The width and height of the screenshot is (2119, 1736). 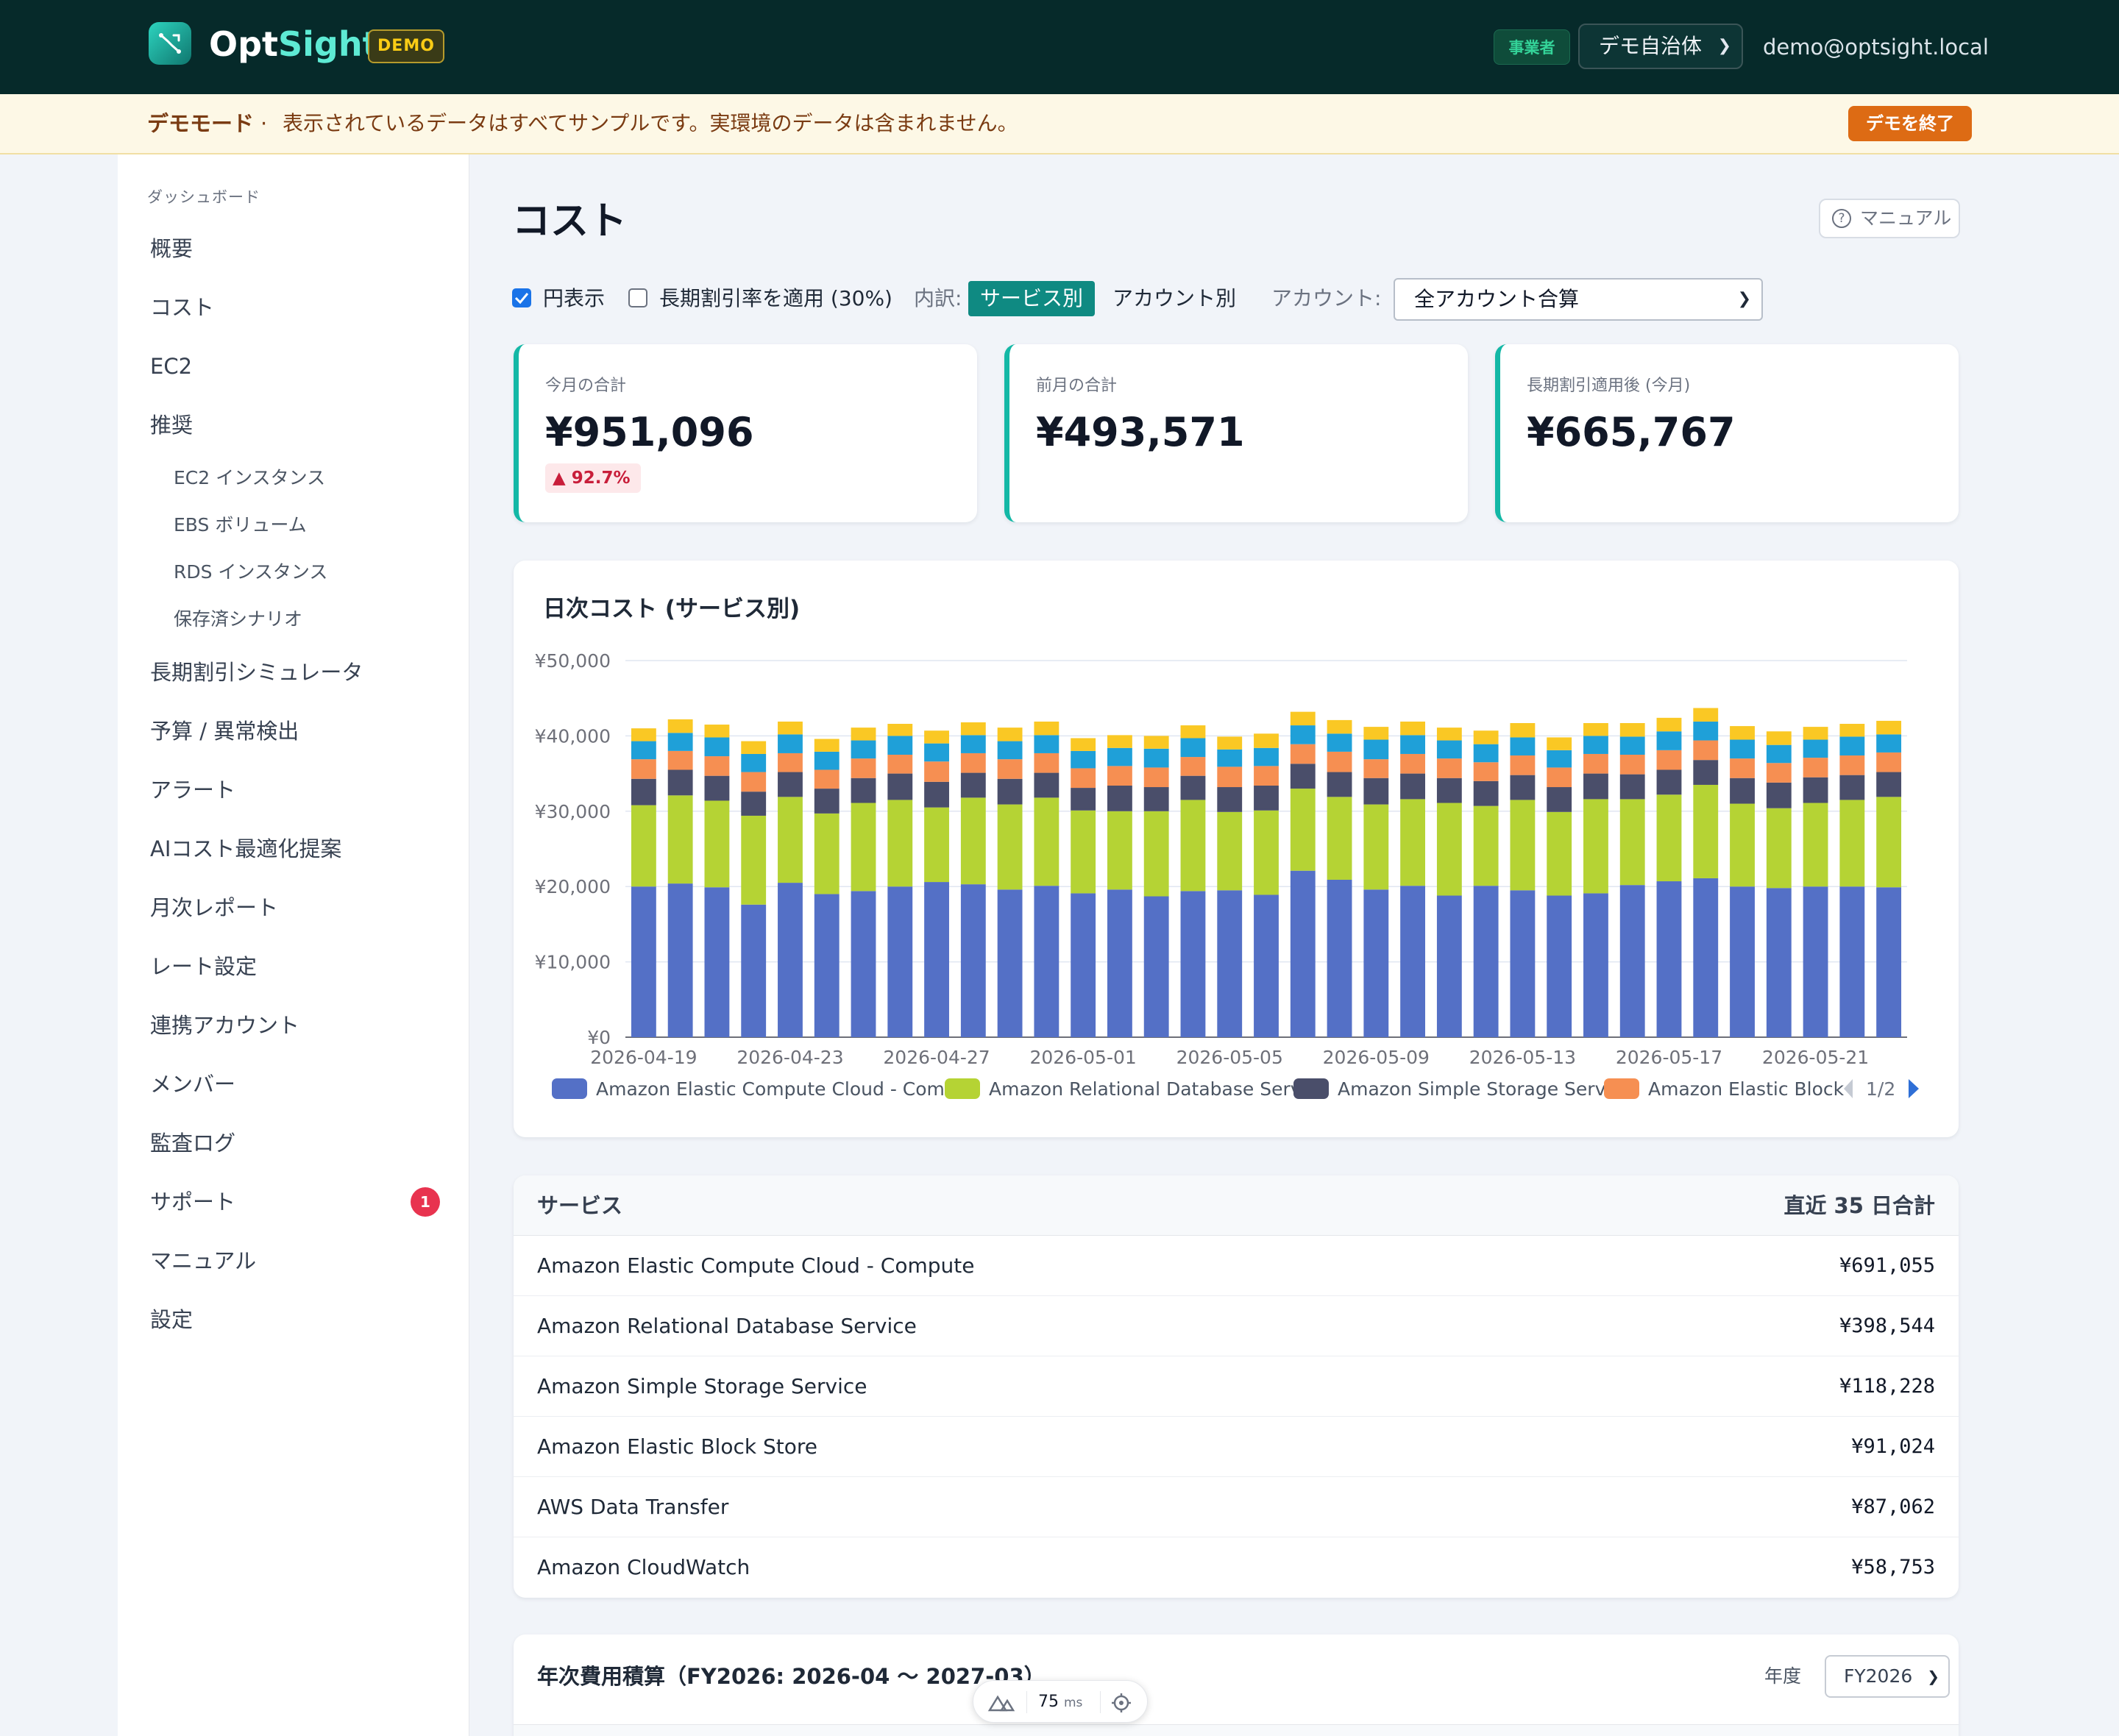 What do you see at coordinates (580, 1205) in the screenshot?
I see `column-header-service: サービス` at bounding box center [580, 1205].